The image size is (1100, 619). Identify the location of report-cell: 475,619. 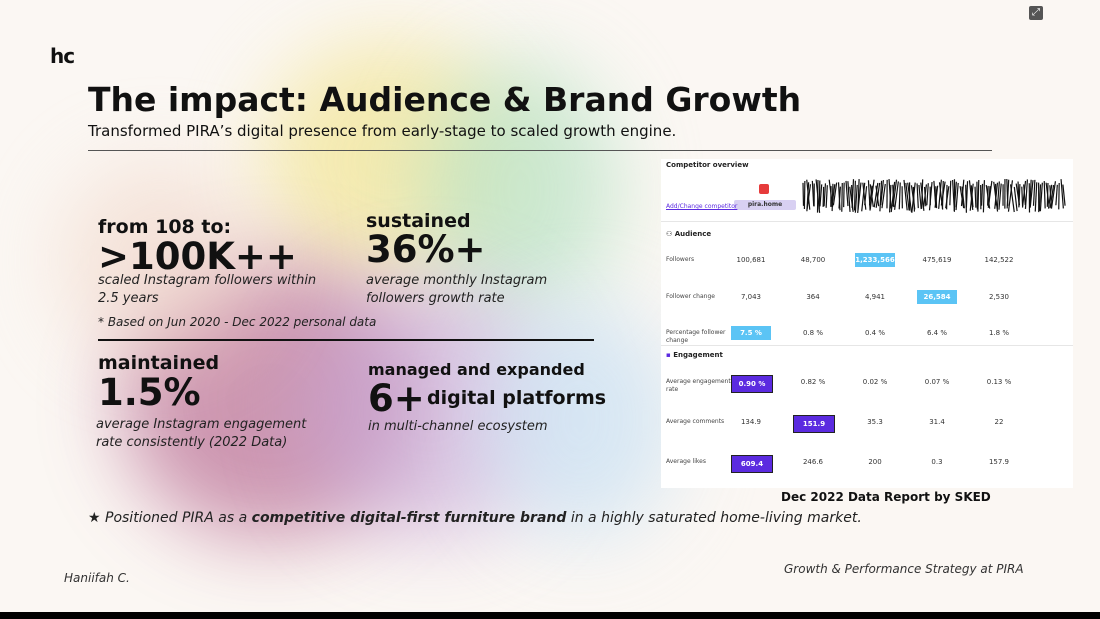
(937, 260).